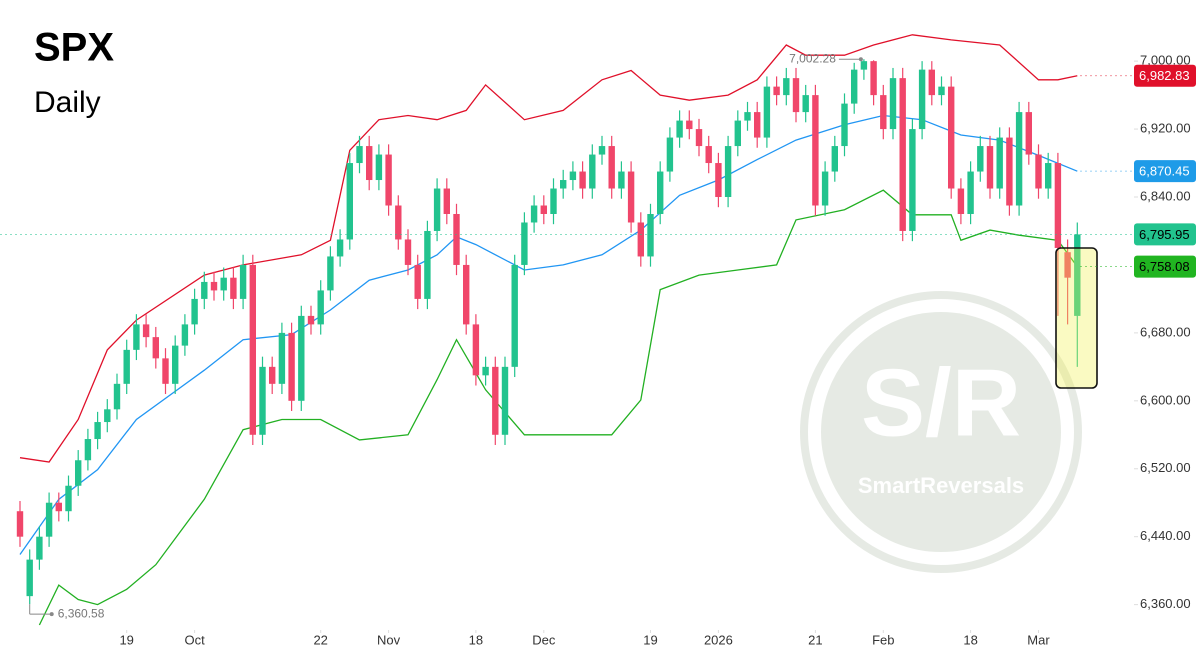 This screenshot has height=658, width=1200. I want to click on x-tick-label: Oct, so click(194, 639).